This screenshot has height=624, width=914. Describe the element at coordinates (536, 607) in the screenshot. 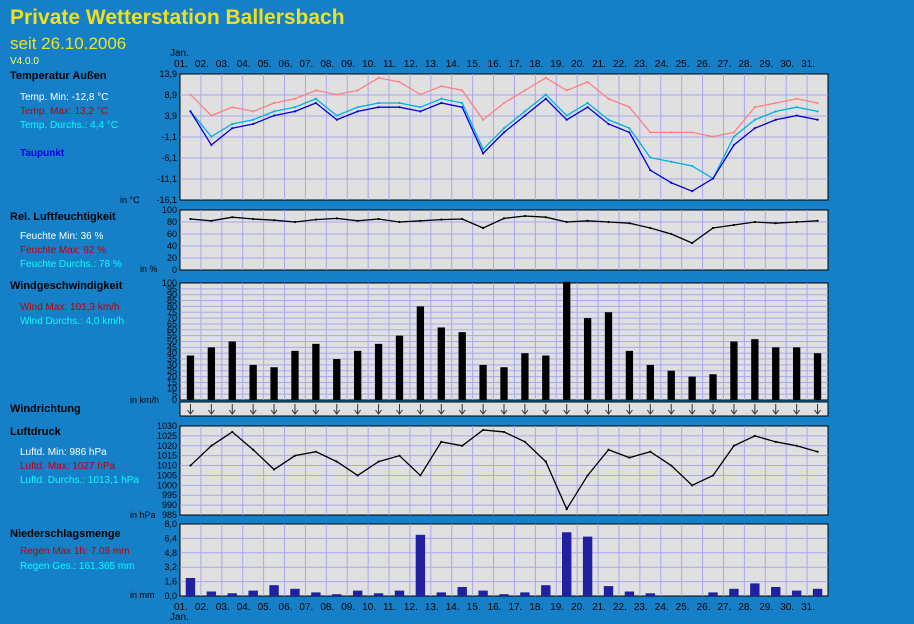

I see `day-label-bottom: 18.` at that location.